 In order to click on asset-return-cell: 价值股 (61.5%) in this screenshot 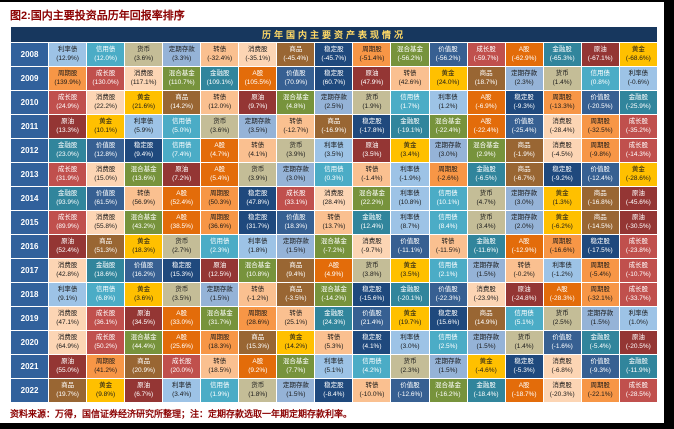, I will do `click(106, 198)`.